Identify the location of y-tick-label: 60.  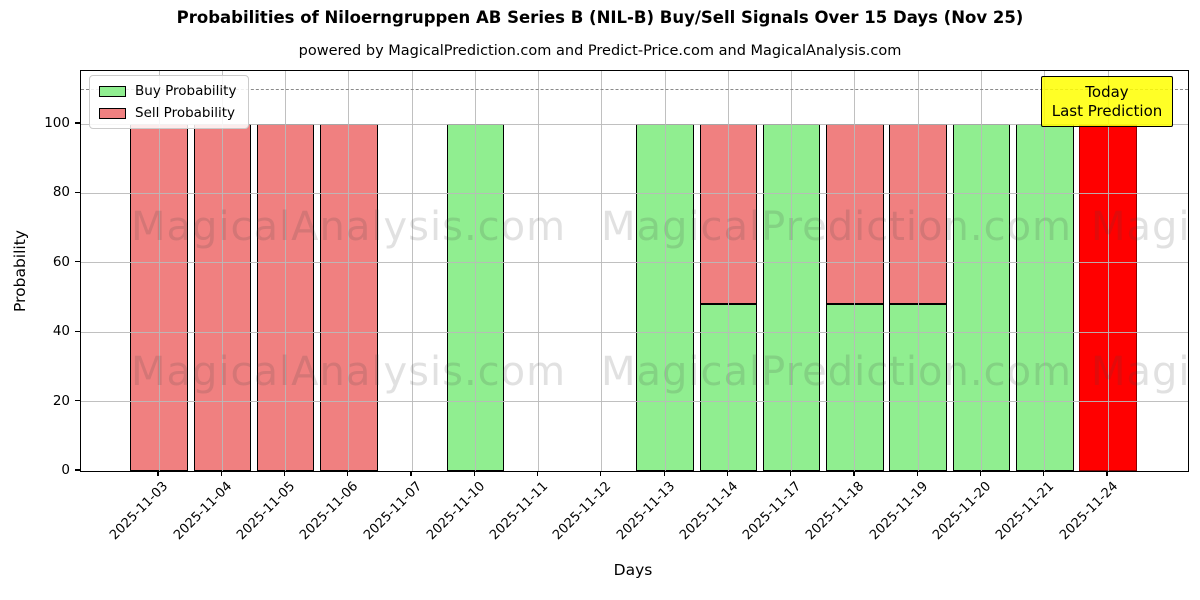
(61, 261).